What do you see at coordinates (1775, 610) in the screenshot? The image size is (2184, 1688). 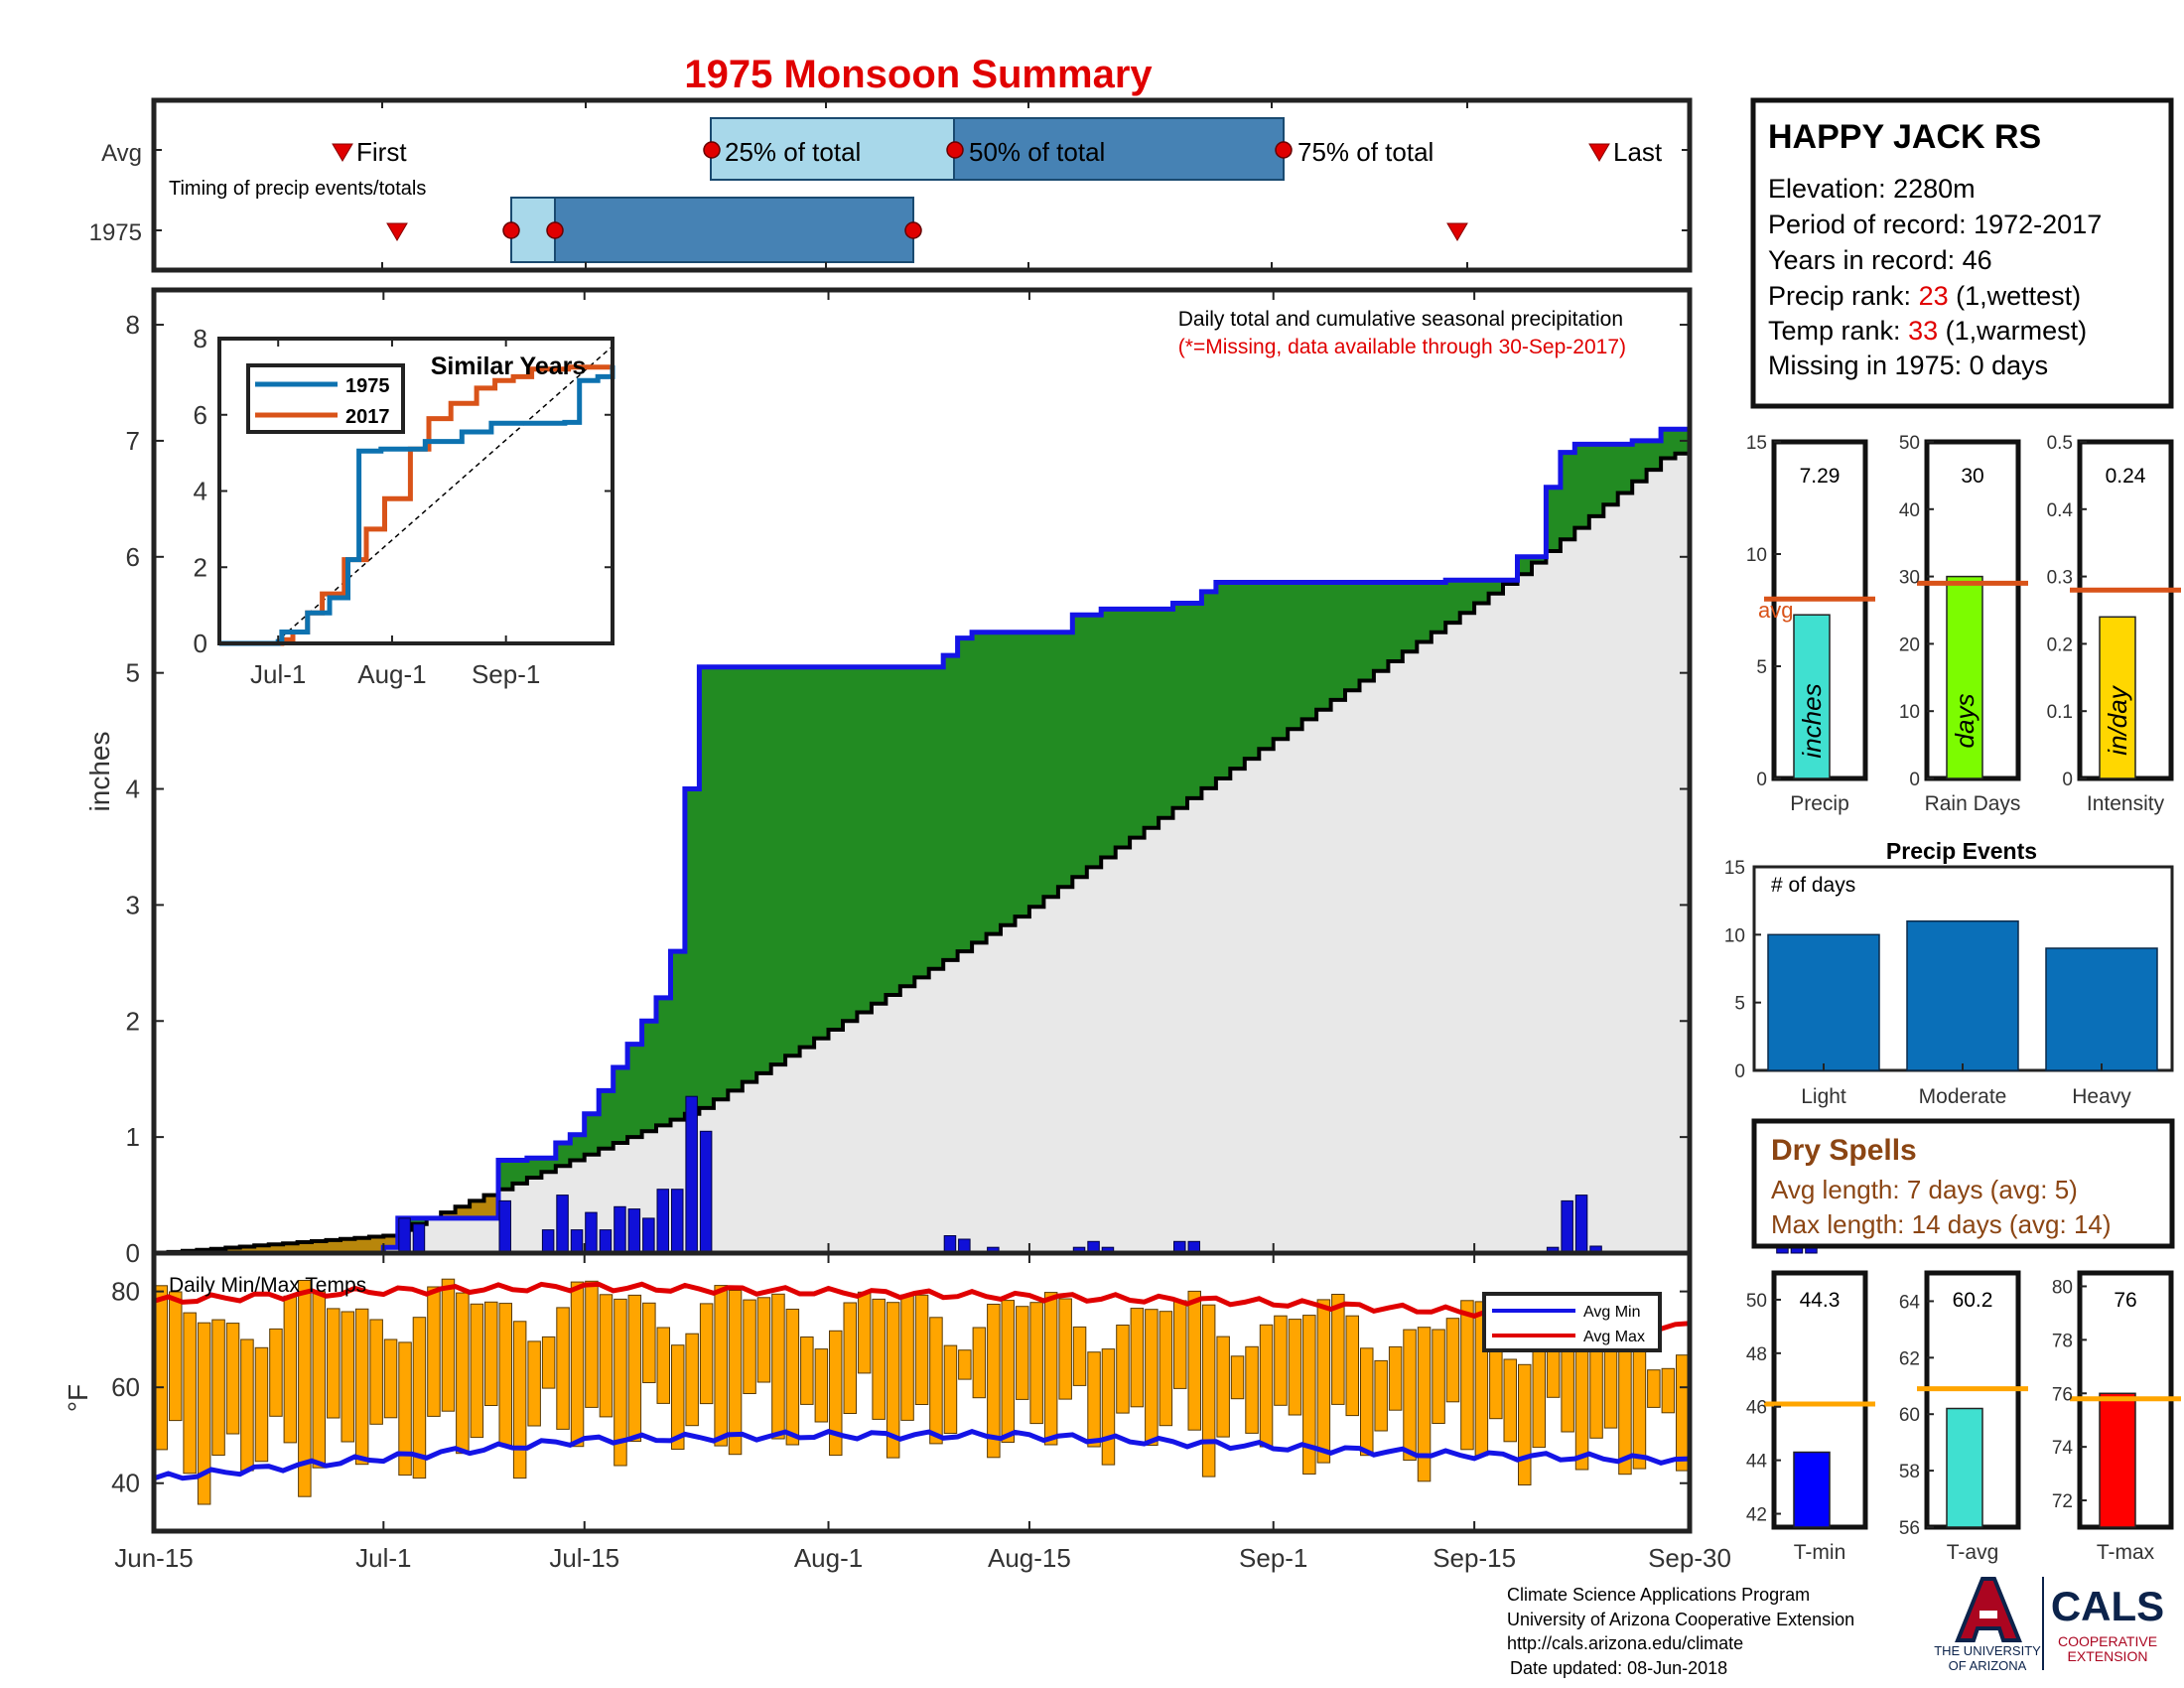 I see `summary-avg-label: avg` at bounding box center [1775, 610].